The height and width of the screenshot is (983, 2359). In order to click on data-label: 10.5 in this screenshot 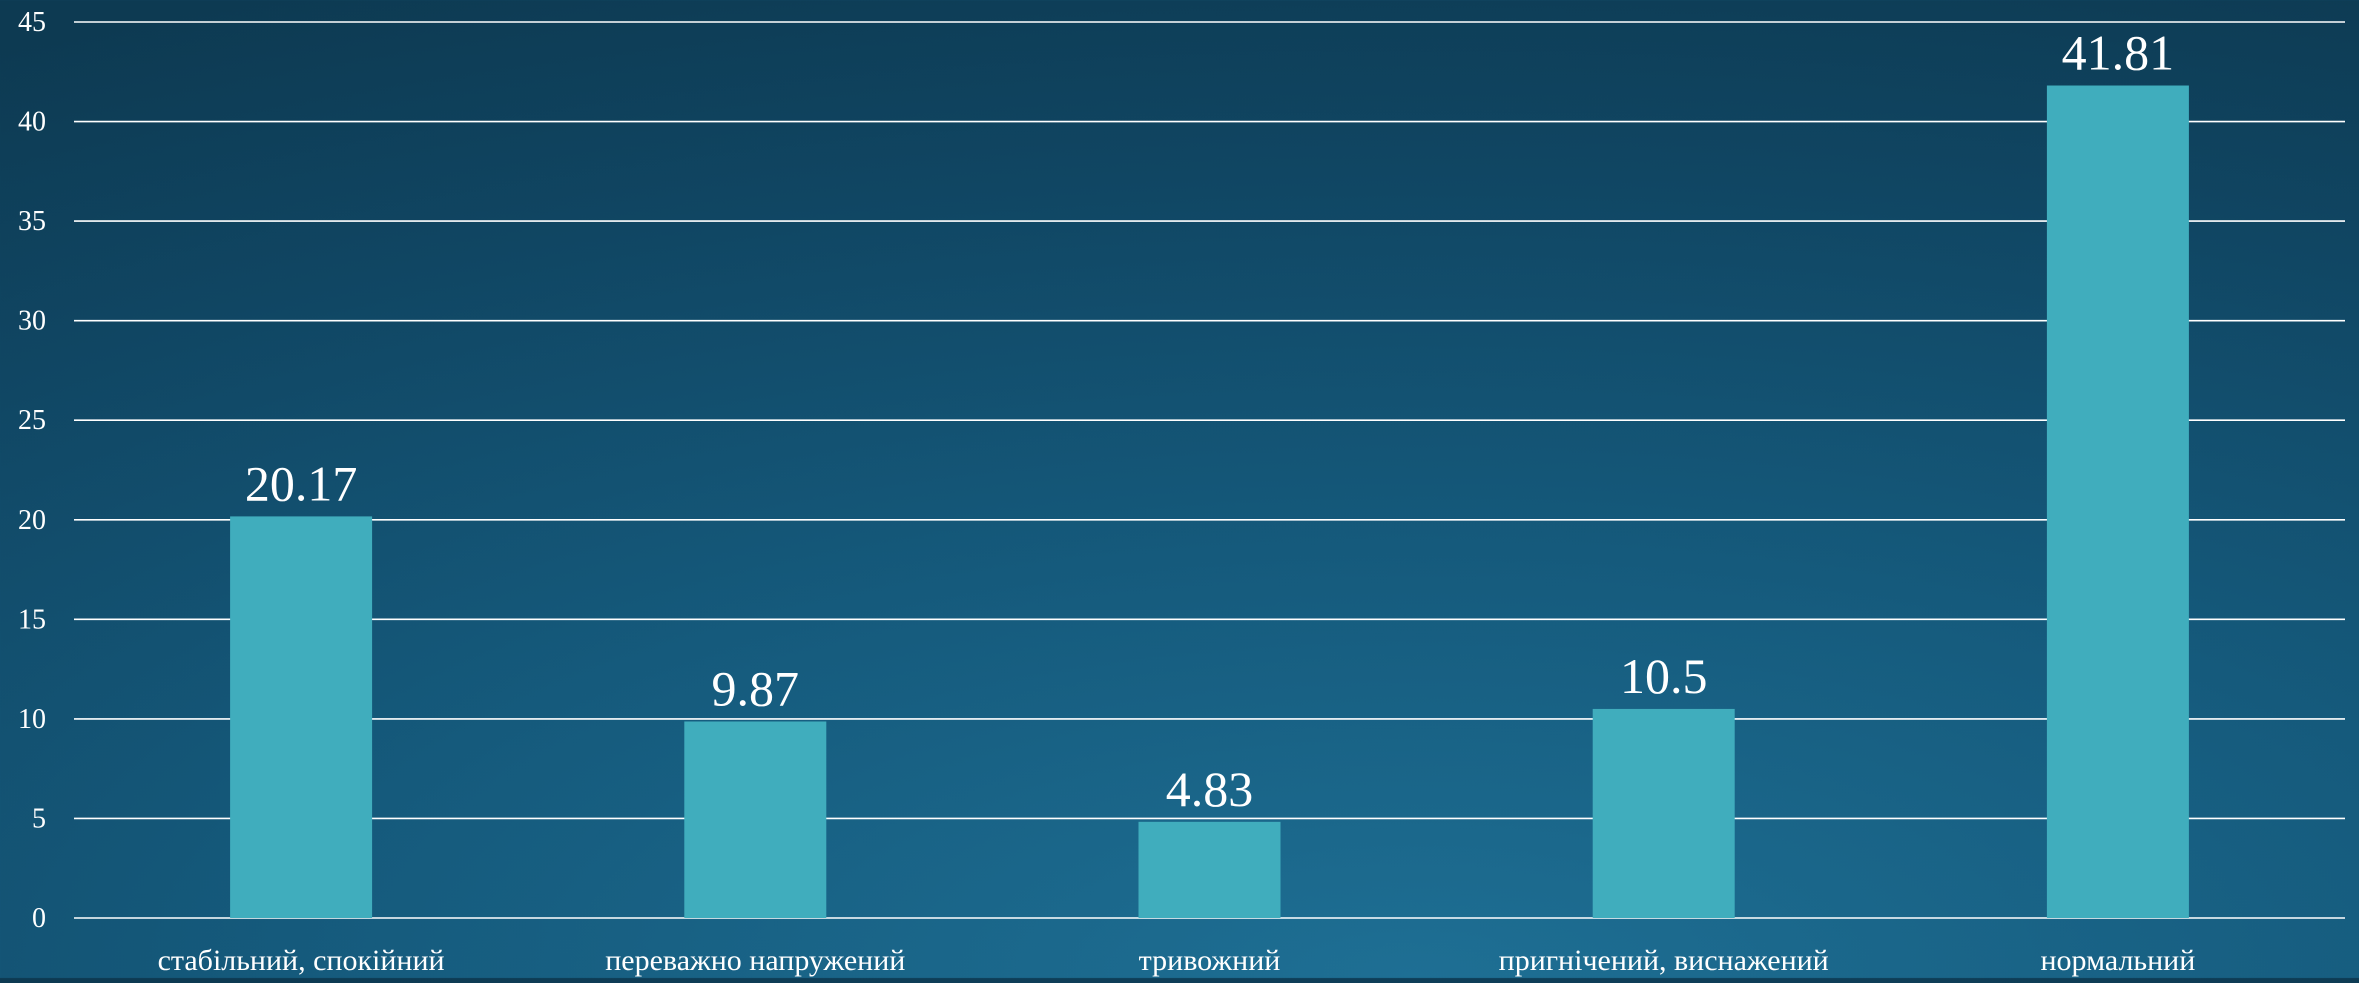, I will do `click(1664, 676)`.